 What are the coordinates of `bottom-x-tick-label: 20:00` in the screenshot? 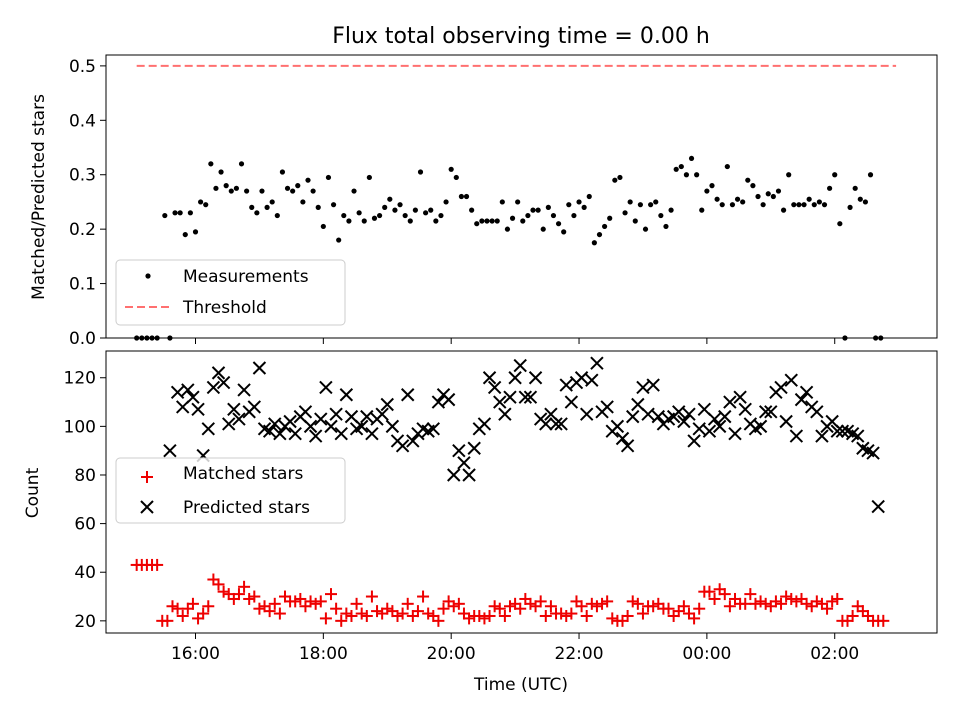 It's located at (451, 654).